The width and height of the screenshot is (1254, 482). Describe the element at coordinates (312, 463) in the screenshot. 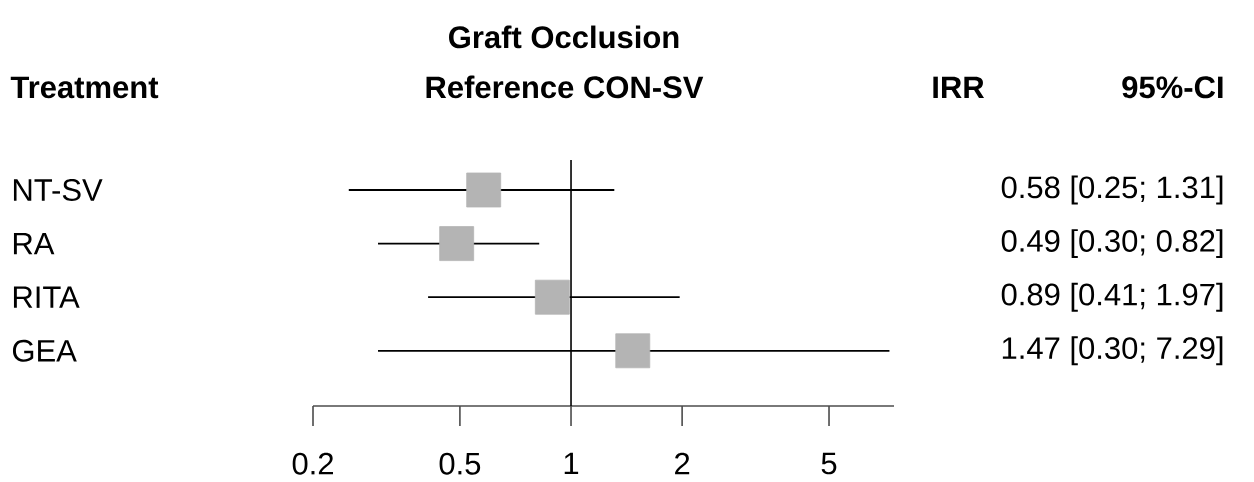

I see `x-tick-label: 0.2` at that location.